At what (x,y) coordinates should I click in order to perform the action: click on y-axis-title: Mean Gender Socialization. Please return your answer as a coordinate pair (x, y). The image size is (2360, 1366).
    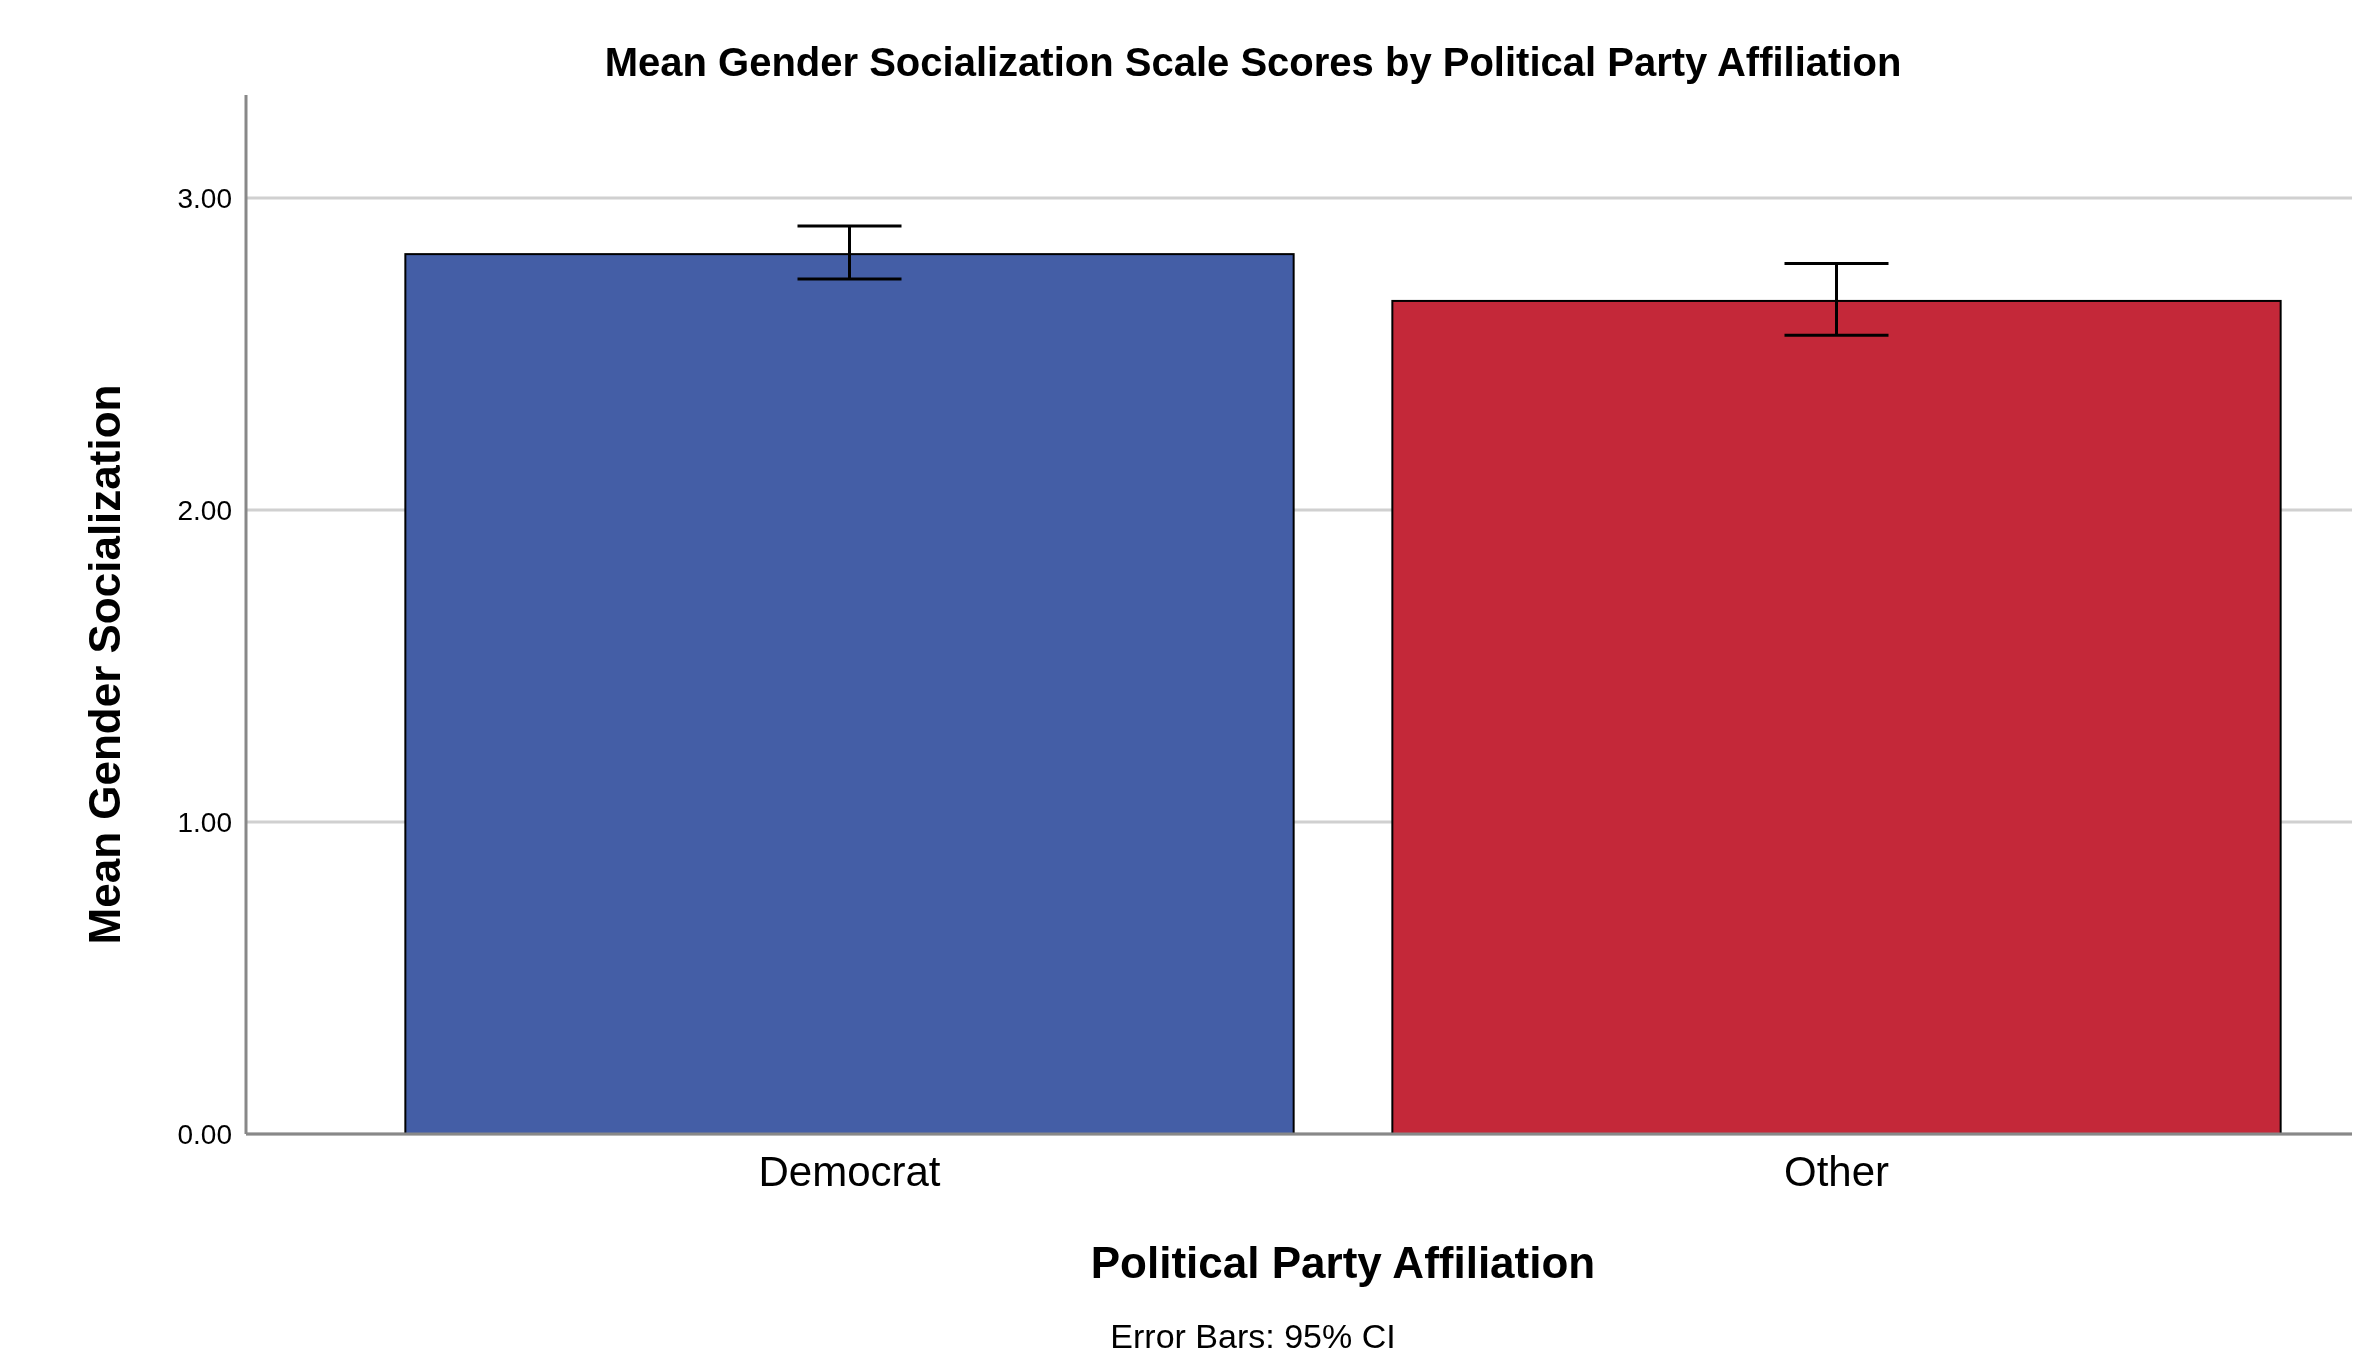
    Looking at the image, I should click on (104, 664).